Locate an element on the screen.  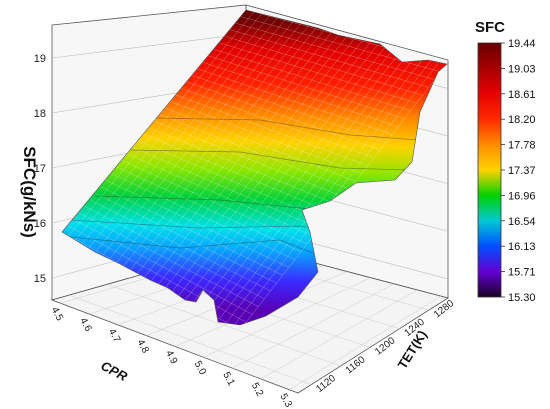
x-tick-label: 4.6 is located at coordinates (85, 325).